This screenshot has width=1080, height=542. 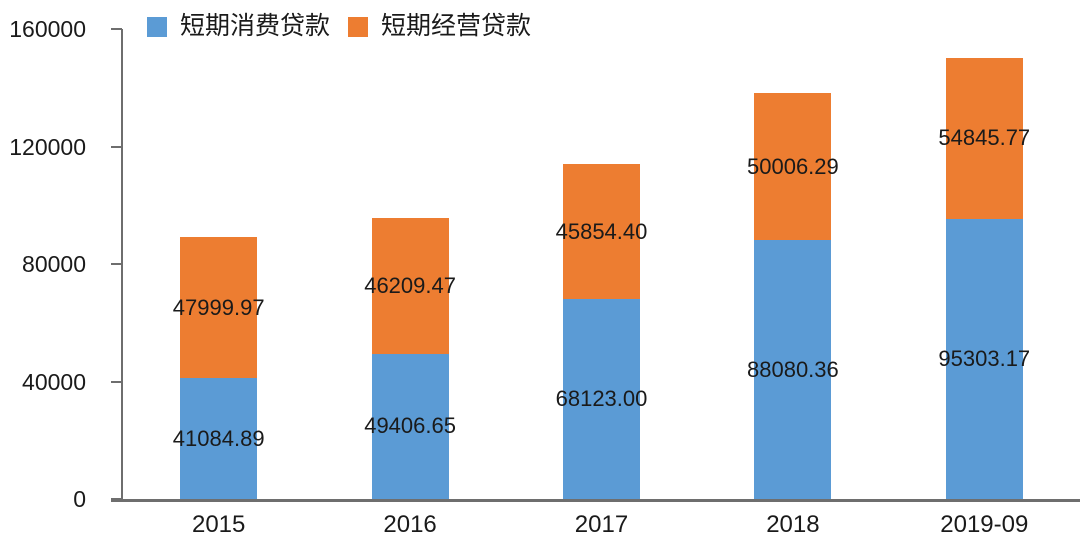 What do you see at coordinates (410, 524) in the screenshot?
I see `x-axis-category-label: 2016` at bounding box center [410, 524].